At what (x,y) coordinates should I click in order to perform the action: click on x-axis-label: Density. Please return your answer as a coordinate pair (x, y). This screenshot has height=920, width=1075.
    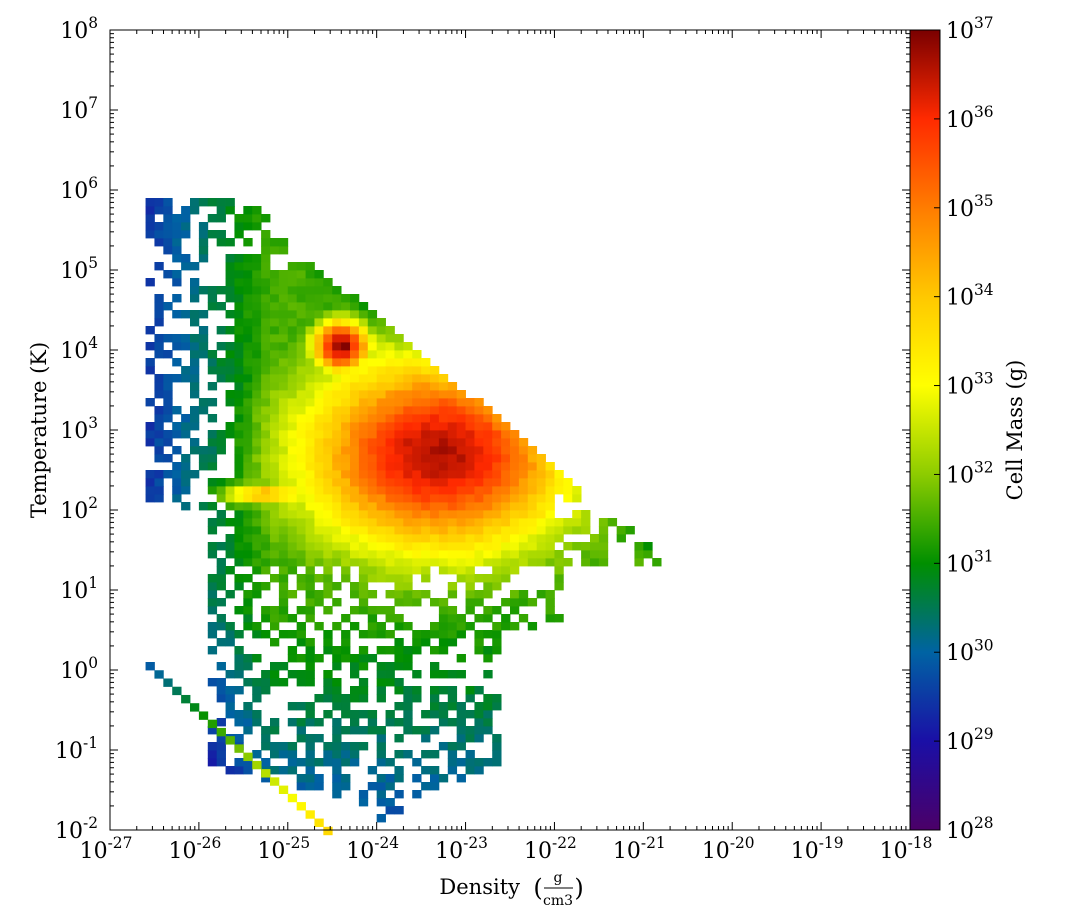
    Looking at the image, I should click on (479, 887).